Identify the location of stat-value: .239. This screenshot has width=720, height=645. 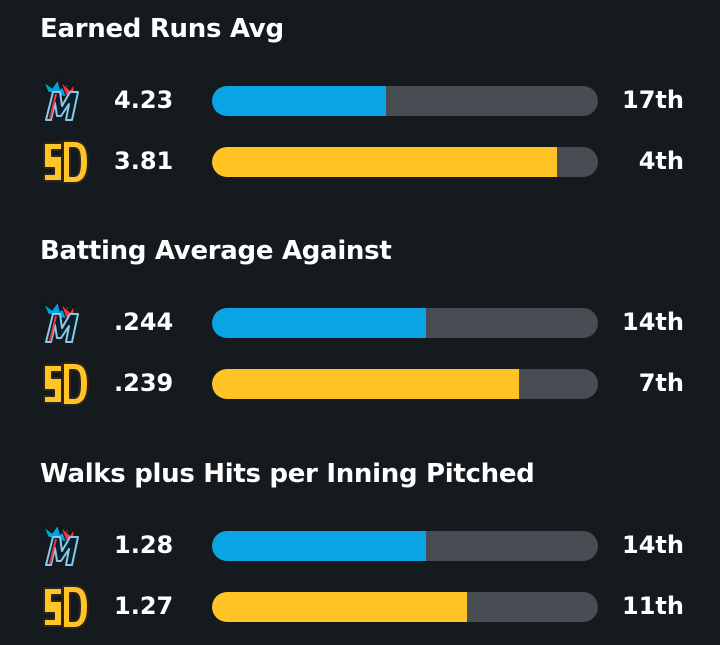
(144, 383).